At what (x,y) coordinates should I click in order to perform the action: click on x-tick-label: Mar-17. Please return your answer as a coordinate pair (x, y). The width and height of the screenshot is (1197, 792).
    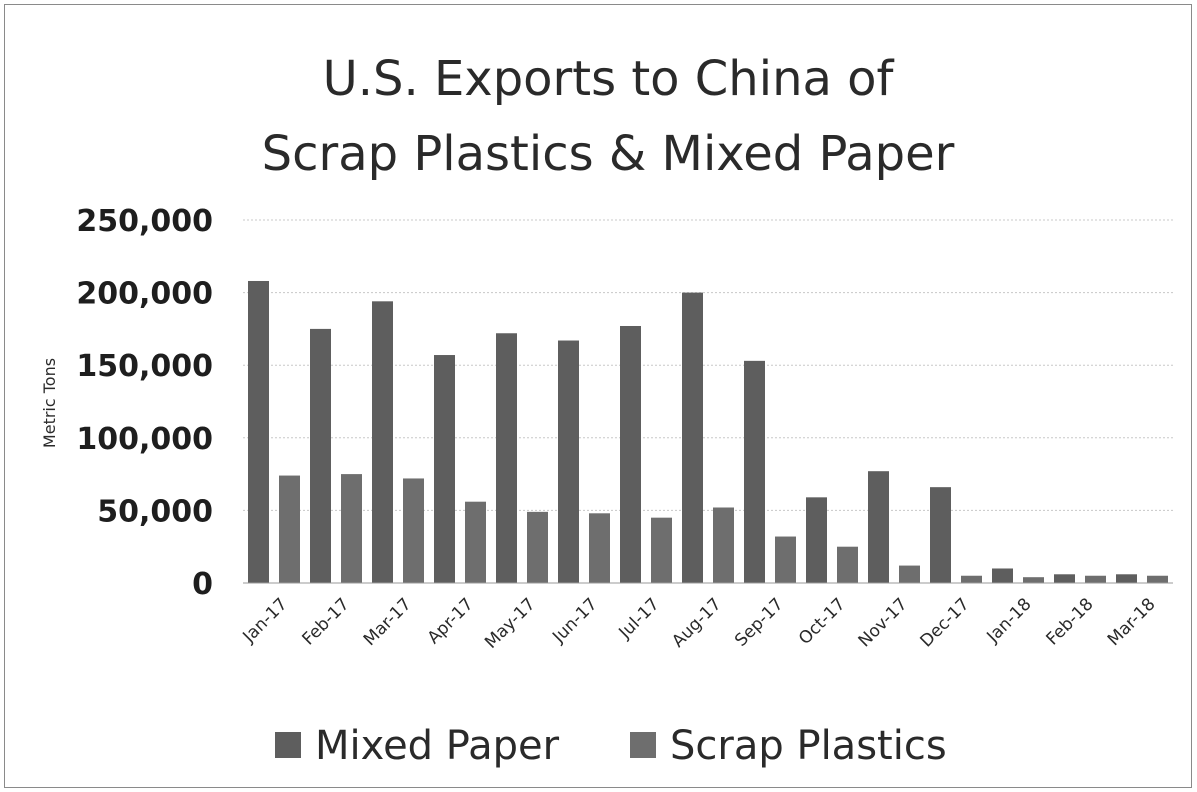
    Looking at the image, I should click on (388, 622).